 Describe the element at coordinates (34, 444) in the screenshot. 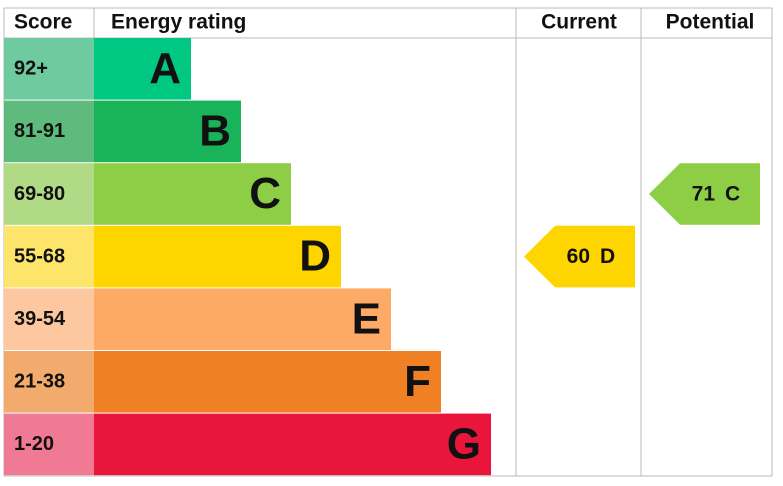

I see `score-range: 1-20` at that location.